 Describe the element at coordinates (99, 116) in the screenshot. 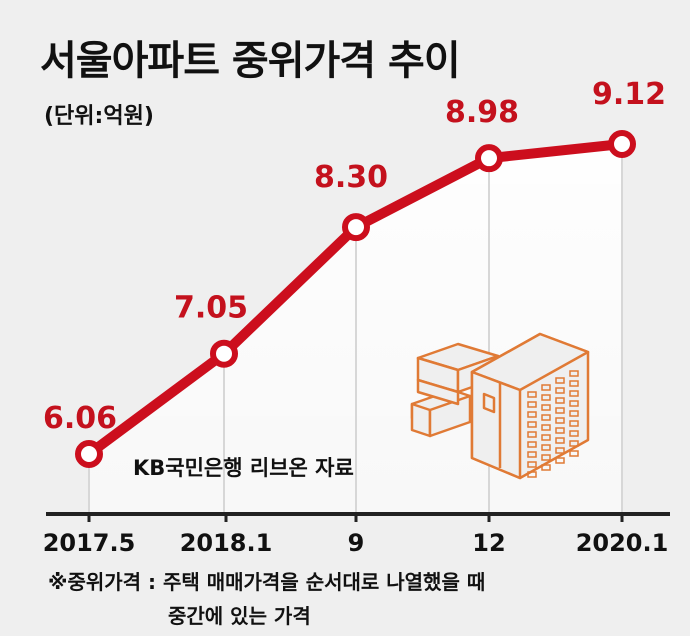

I see `unit-label: (단위:억원)` at that location.